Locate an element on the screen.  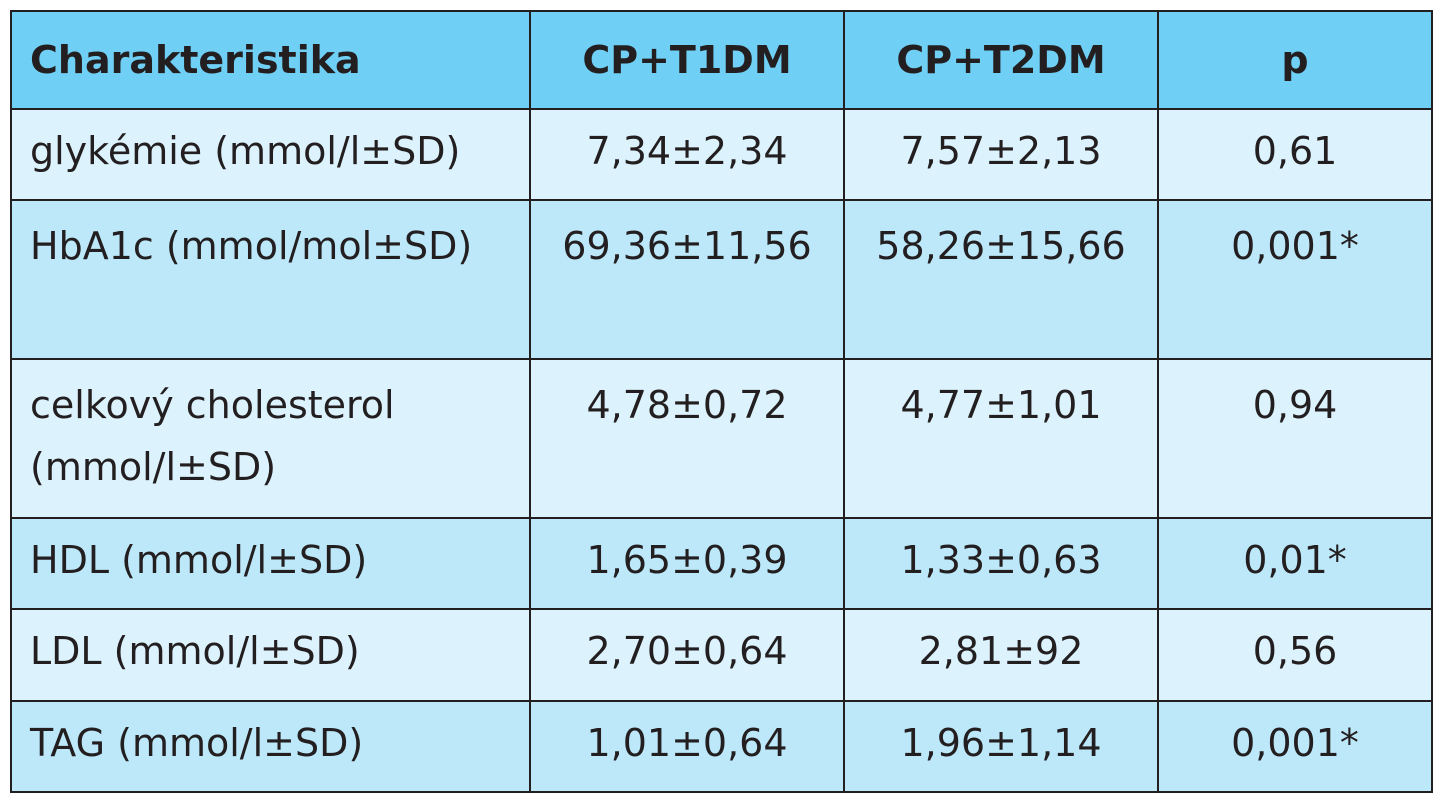
row-label: TAG (mmol/l±SD) is located at coordinates (270, 746).